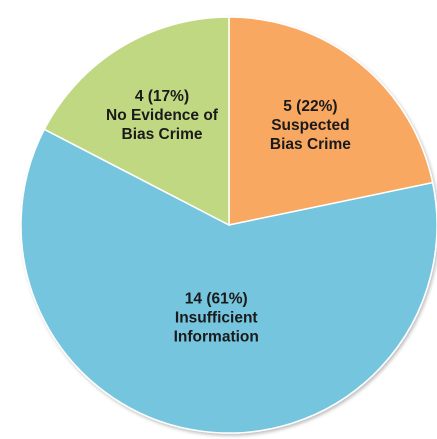 This screenshot has width=437, height=439. I want to click on slice-no-evidence-label: 4 (17%) No Evidence of Bias Crime, so click(162, 115).